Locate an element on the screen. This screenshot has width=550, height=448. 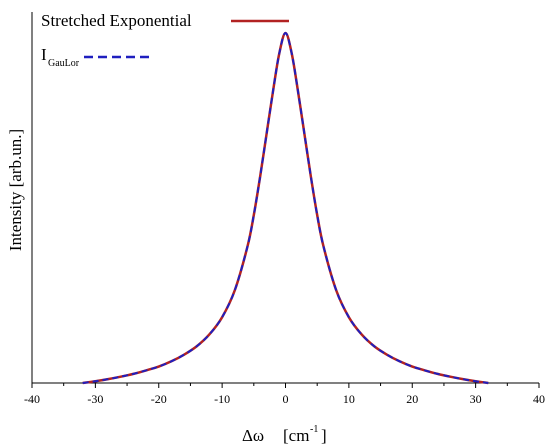
legend-label-i-gaulor: I is located at coordinates (44, 54).